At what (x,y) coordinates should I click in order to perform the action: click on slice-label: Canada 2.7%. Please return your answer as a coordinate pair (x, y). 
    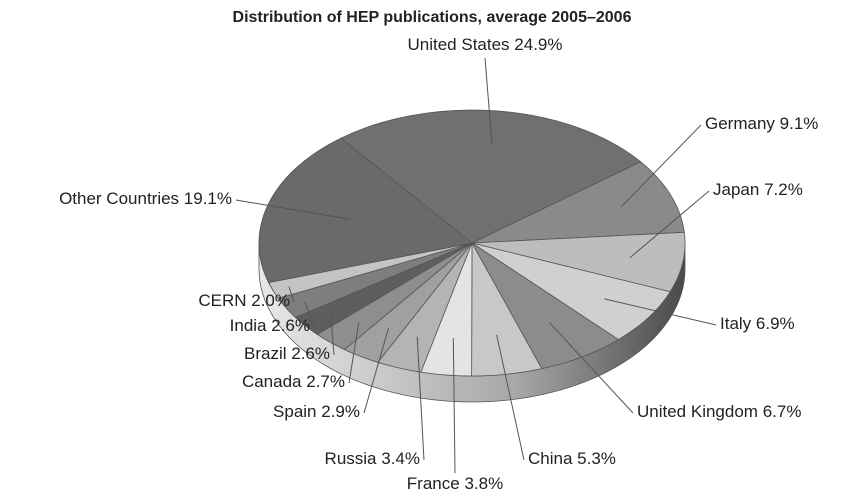
    Looking at the image, I should click on (293, 381).